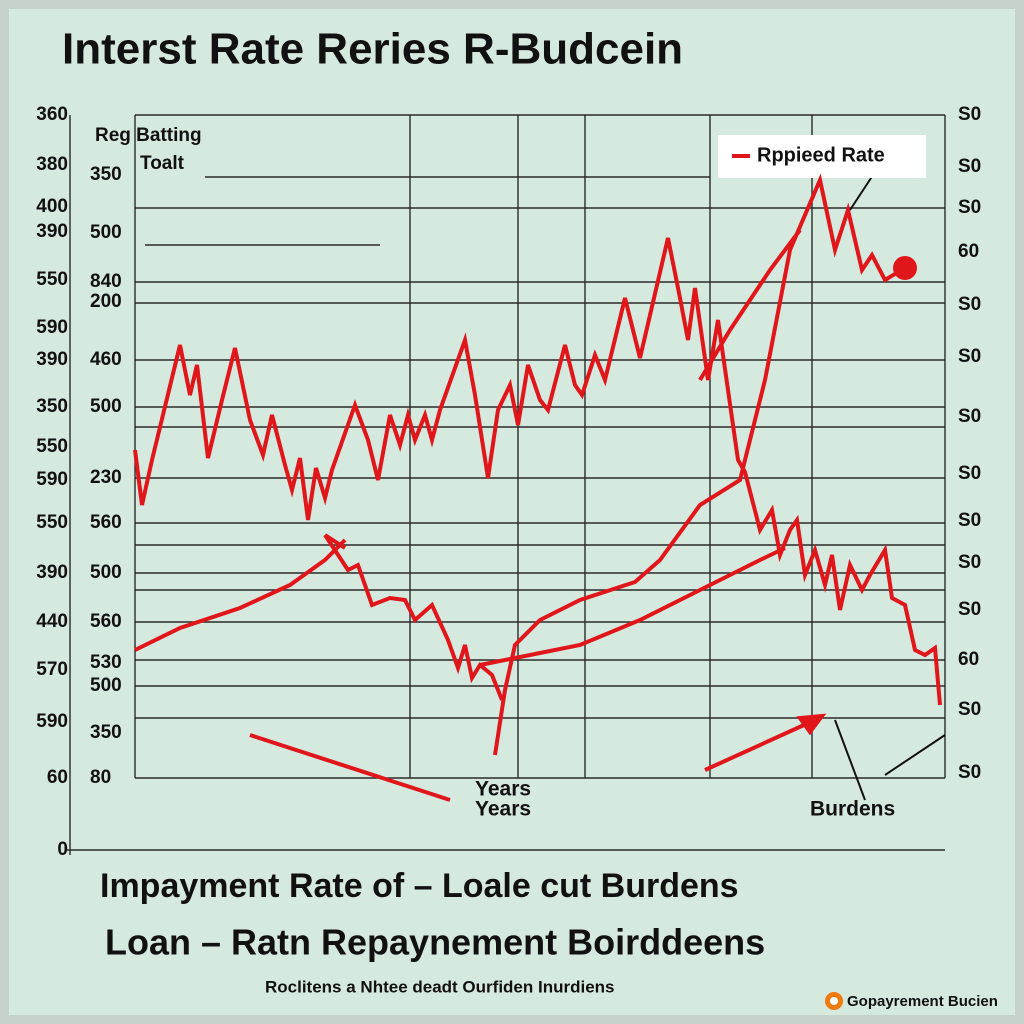 The image size is (1024, 1024). Describe the element at coordinates (372, 49) in the screenshot. I see `chart-title: Interst Rate Reries R-Budcein` at that location.